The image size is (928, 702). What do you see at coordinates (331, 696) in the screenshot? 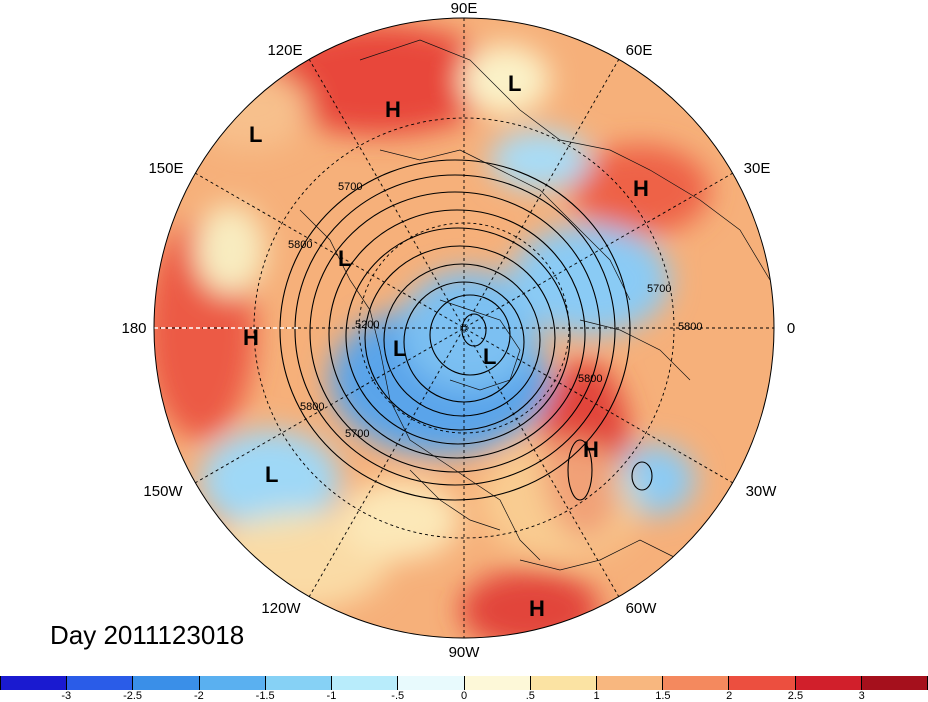
I see `colorbar-tick-label: -1` at bounding box center [331, 696].